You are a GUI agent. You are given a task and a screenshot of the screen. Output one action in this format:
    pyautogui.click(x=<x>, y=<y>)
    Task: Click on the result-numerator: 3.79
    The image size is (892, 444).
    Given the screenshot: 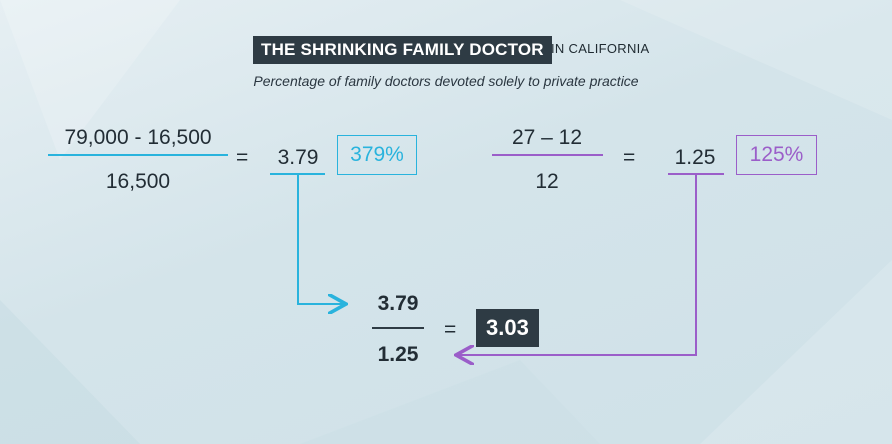 What is the action you would take?
    pyautogui.click(x=398, y=303)
    